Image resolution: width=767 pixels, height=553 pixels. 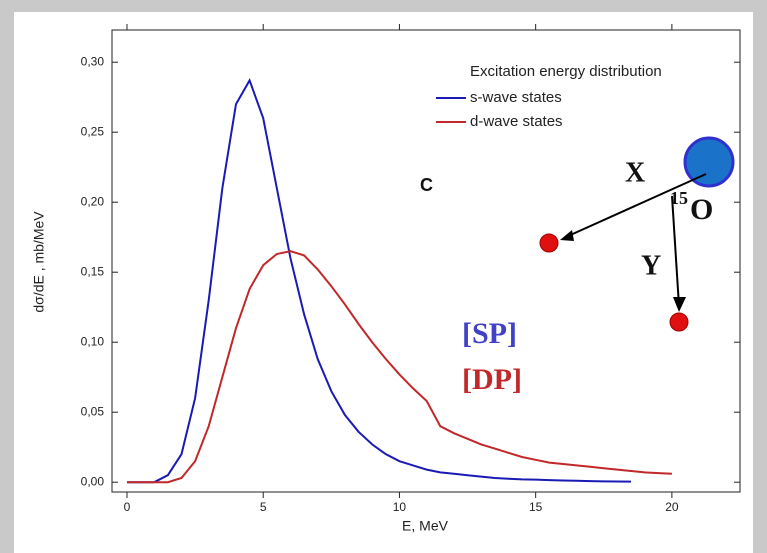 I want to click on y-tick-label: 0,10, so click(x=93, y=341).